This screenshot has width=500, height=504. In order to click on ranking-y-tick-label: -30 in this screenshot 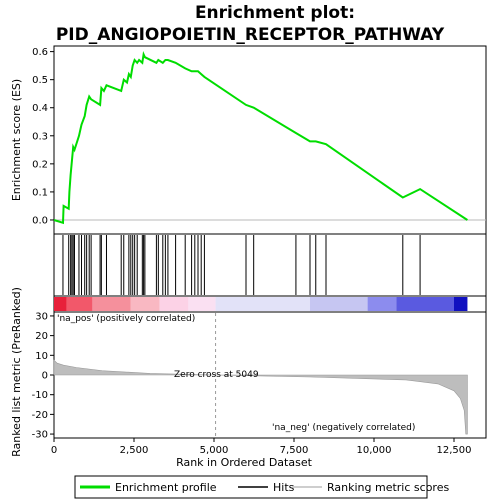, I will do `click(40, 435)`.